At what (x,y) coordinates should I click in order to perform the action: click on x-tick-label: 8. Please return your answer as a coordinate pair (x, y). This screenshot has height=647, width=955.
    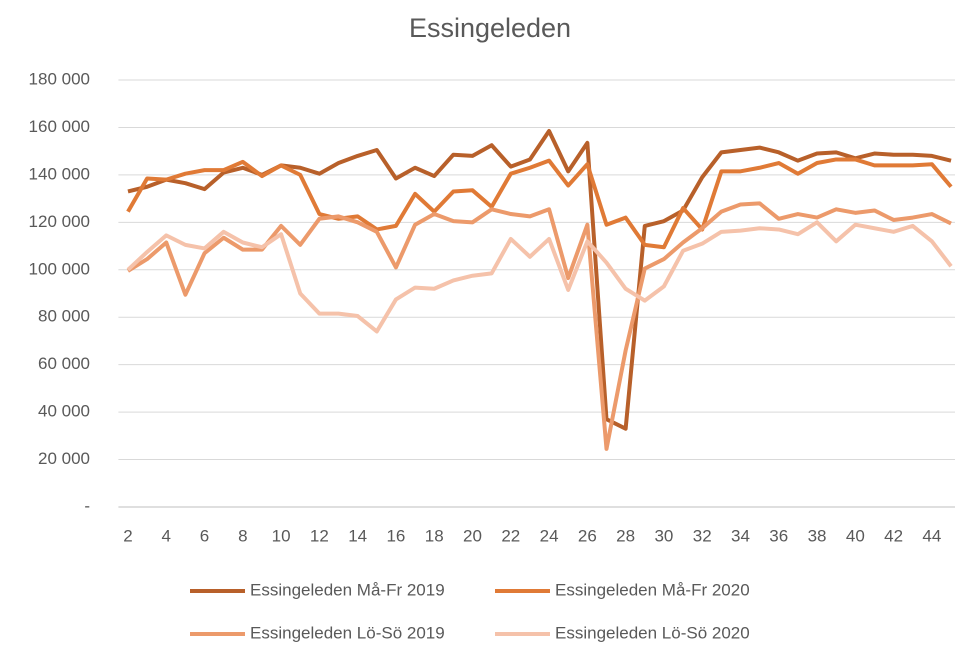
    Looking at the image, I should click on (242, 535).